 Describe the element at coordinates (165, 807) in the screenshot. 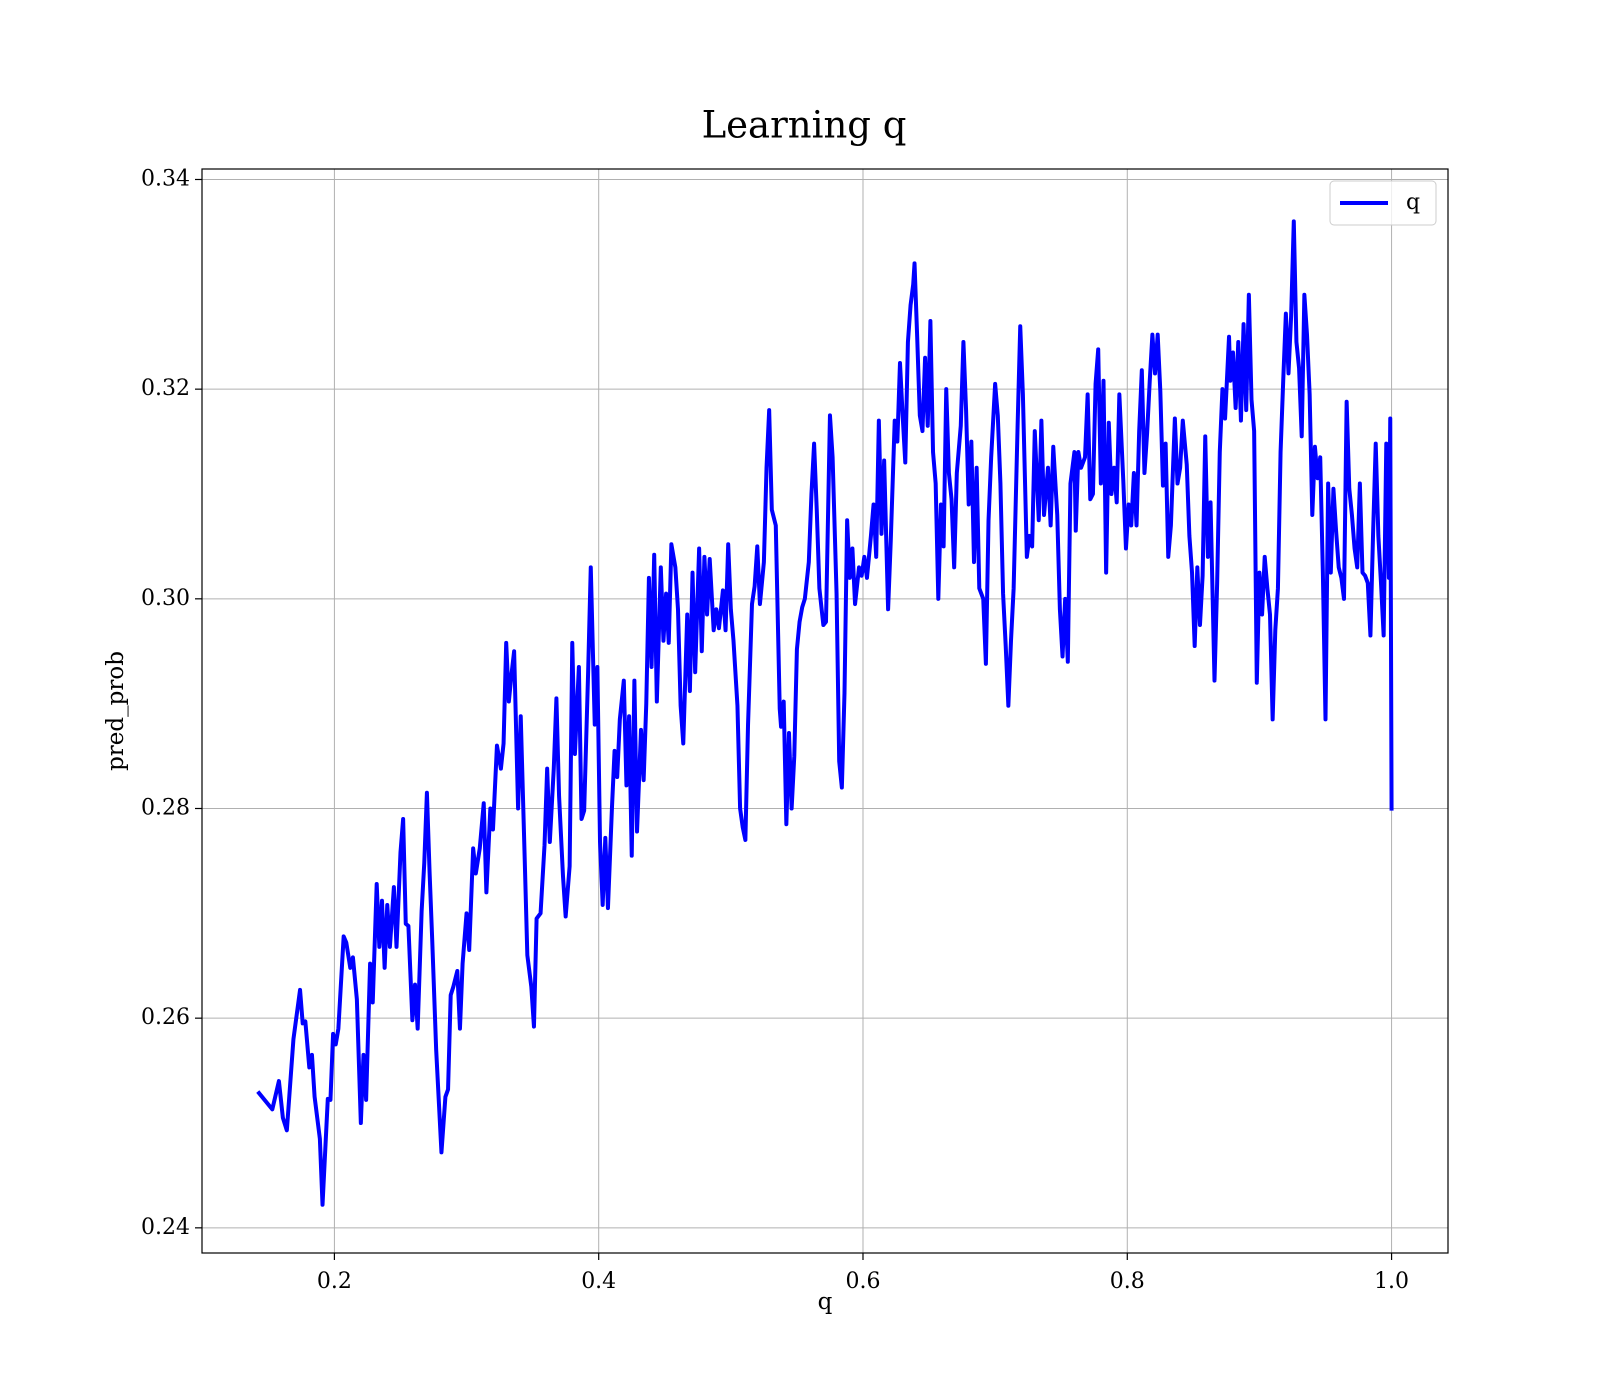

I see `y-tick-label: 0.28` at that location.